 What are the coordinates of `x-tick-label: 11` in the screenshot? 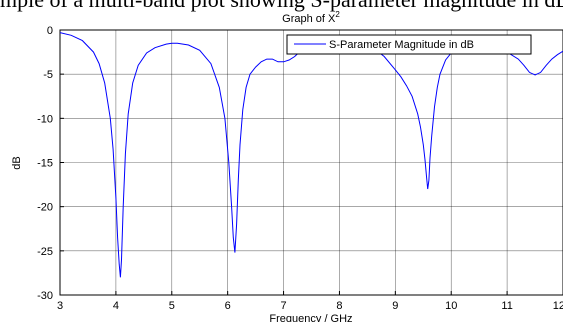 It's located at (506, 306).